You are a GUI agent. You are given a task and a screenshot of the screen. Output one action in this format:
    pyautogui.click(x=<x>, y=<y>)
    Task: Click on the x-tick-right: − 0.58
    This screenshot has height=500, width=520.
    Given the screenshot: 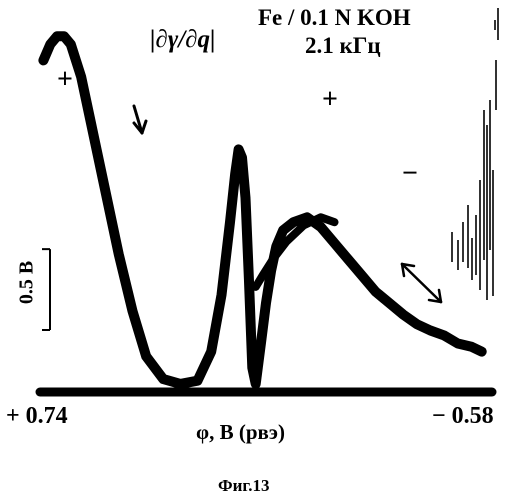 What is the action you would take?
    pyautogui.click(x=463, y=416)
    